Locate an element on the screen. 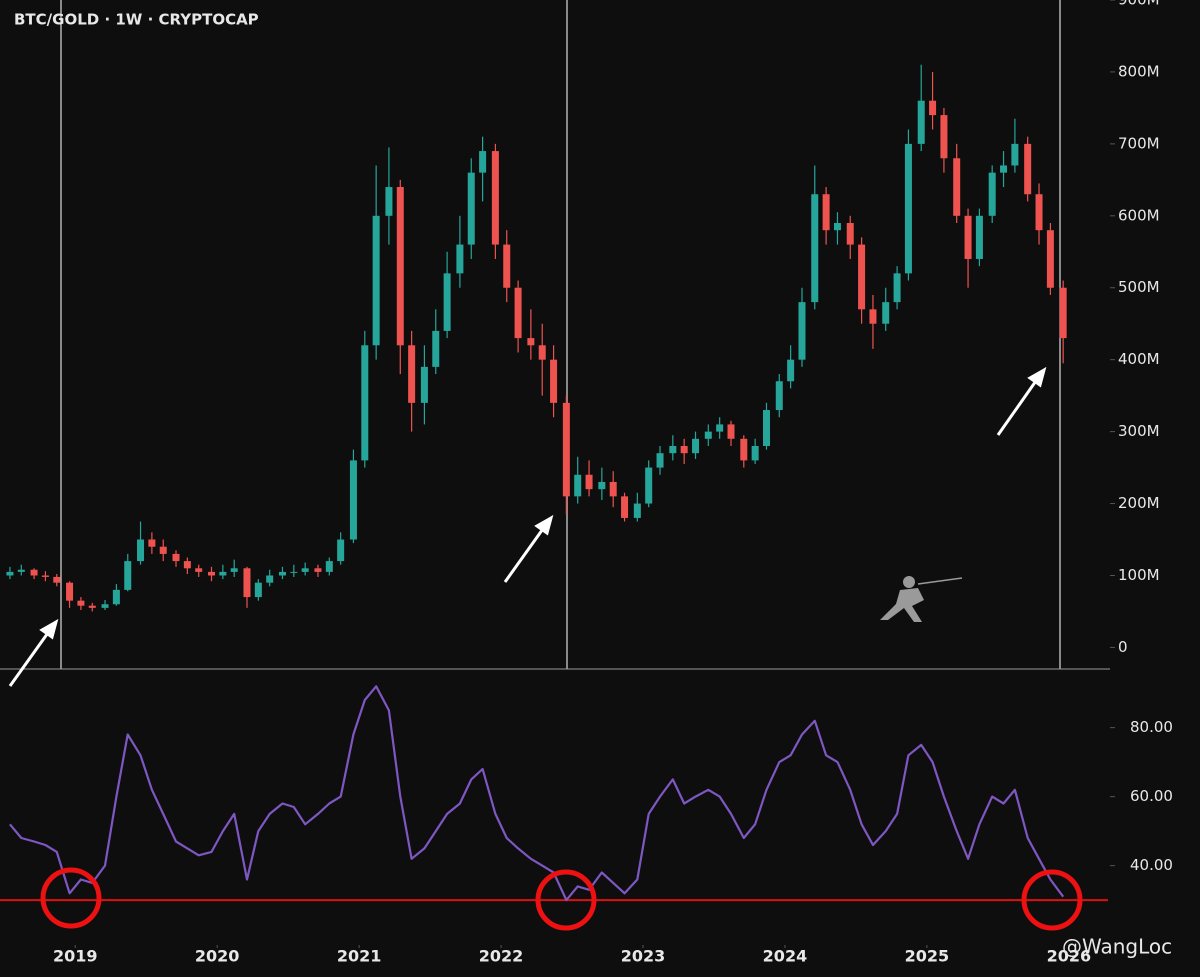 The width and height of the screenshot is (1200, 977). y-tick-label: 900M is located at coordinates (1139, 4).